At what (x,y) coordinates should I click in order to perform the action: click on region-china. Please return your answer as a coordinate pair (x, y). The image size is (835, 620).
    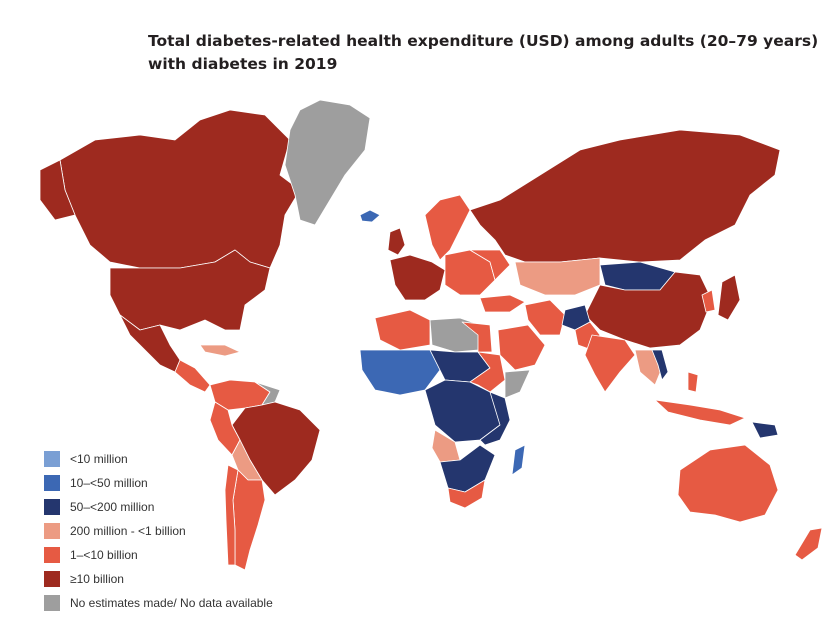
    Looking at the image, I should click on (648, 310).